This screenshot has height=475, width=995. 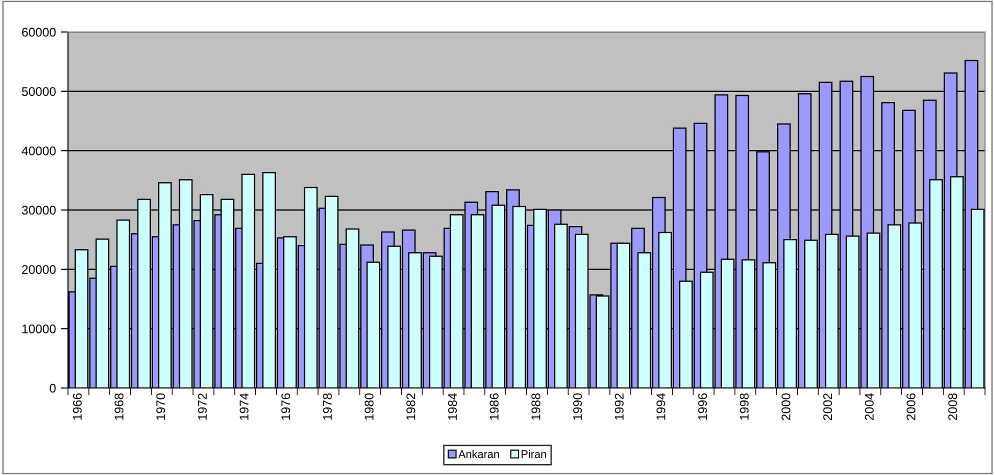 What do you see at coordinates (703, 406) in the screenshot?
I see `x-tick-label: 1996` at bounding box center [703, 406].